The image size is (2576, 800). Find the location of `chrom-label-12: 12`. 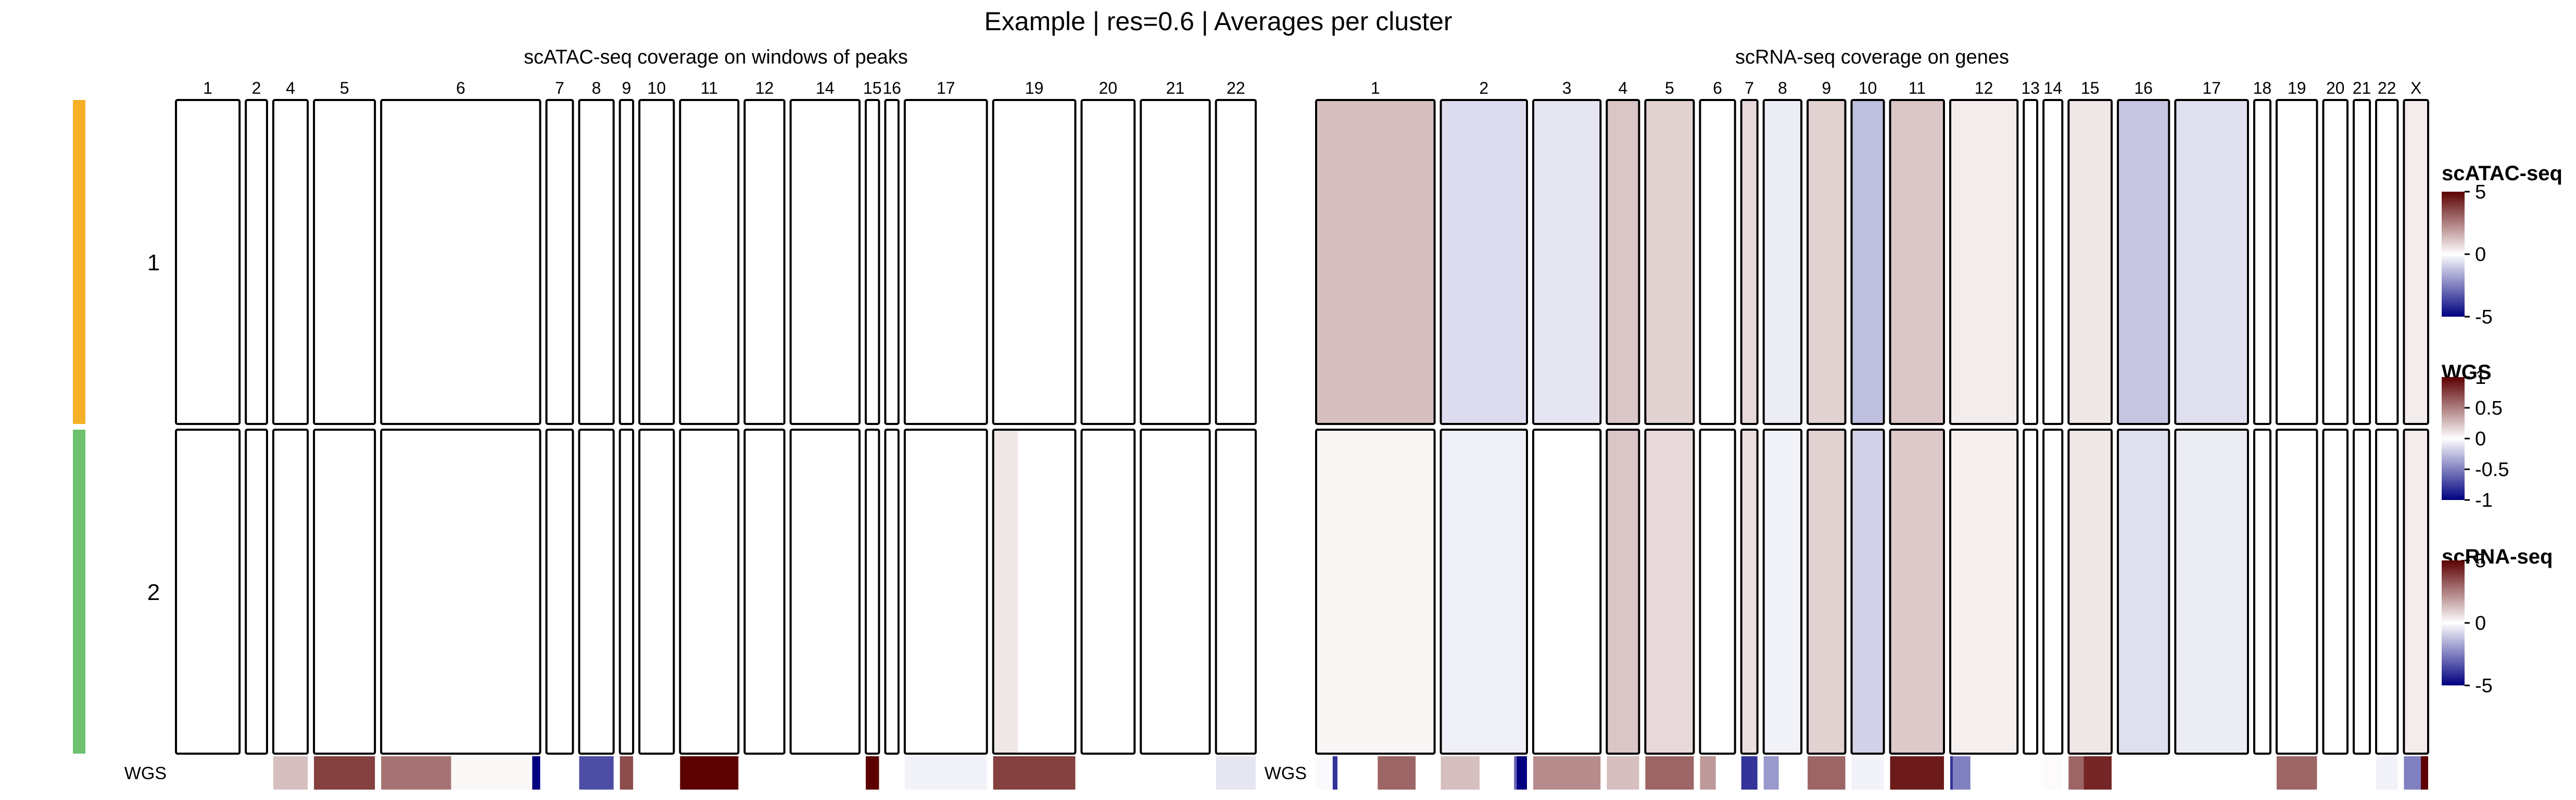

chrom-label-12: 12 is located at coordinates (1984, 88).